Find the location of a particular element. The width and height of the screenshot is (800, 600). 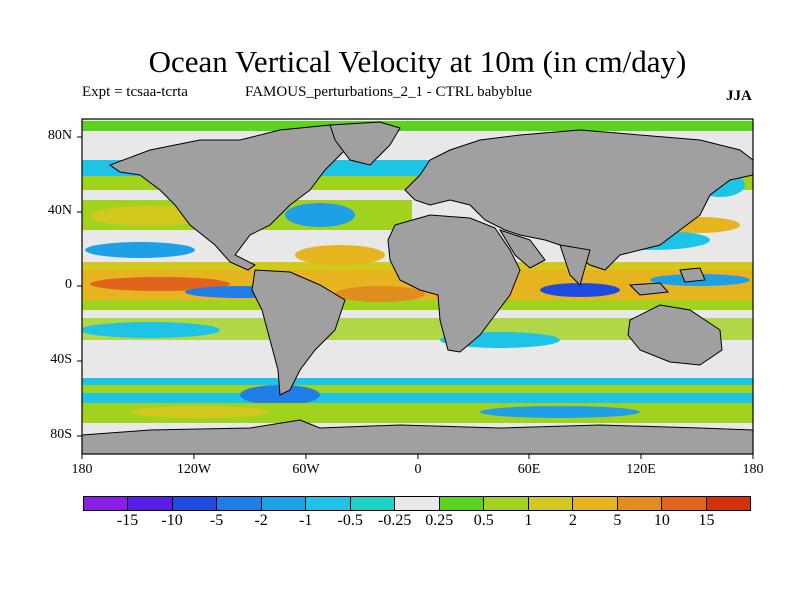

antarctica is located at coordinates (417, 436).